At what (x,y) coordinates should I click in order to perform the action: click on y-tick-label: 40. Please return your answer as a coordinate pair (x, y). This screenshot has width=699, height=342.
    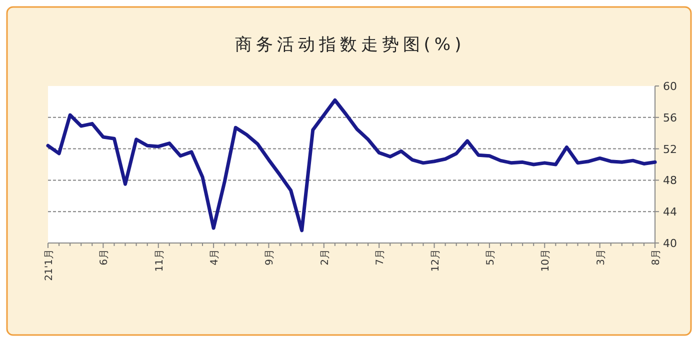
    Looking at the image, I should click on (670, 243).